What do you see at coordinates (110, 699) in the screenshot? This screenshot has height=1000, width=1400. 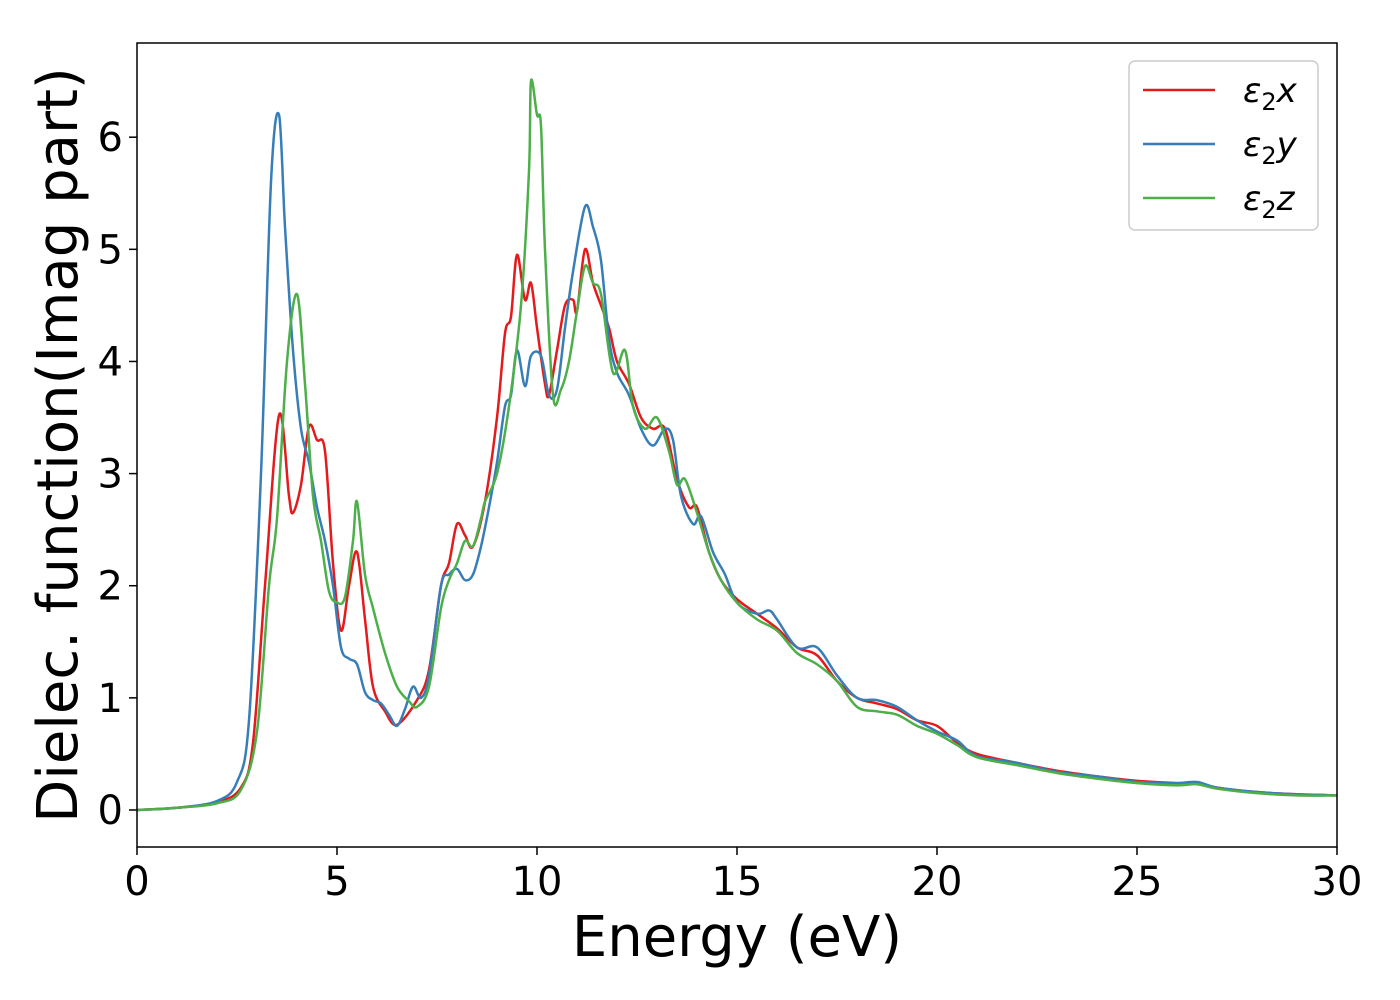 I see `y-tick-label: 1` at bounding box center [110, 699].